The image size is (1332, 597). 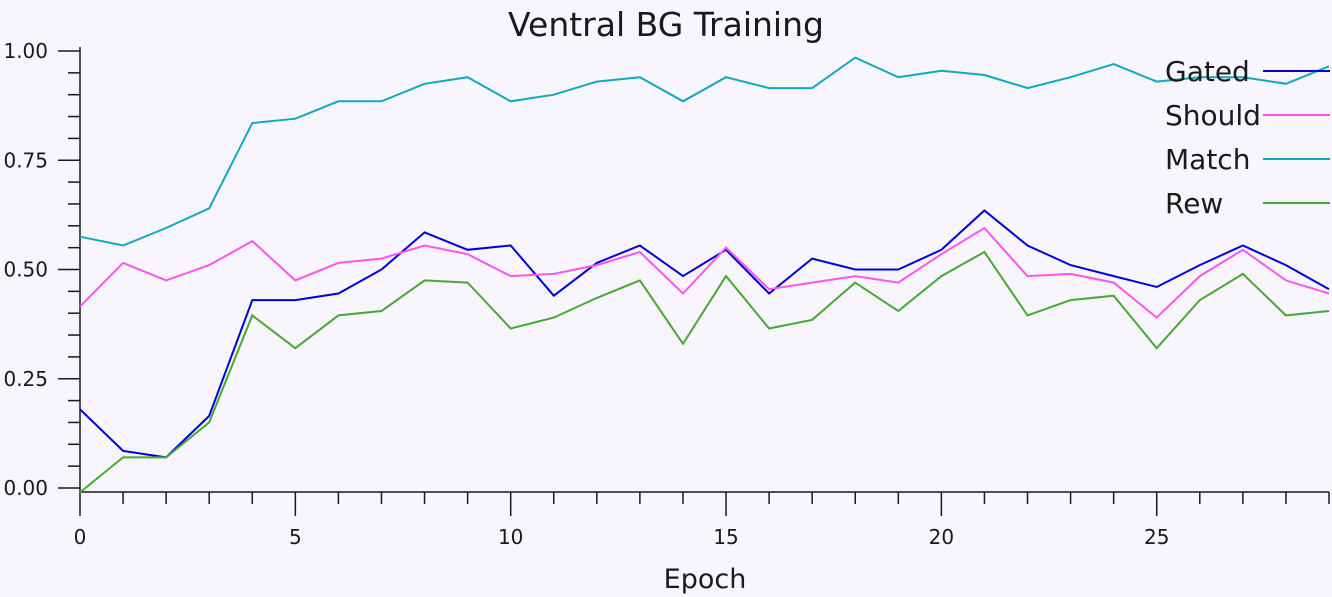 What do you see at coordinates (1207, 71) in the screenshot?
I see `legend-label-gated: Gated` at bounding box center [1207, 71].